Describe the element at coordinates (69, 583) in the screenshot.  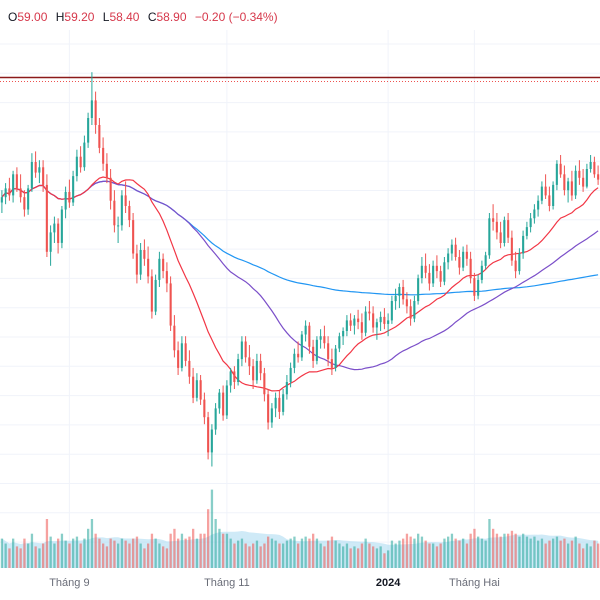
I see `x-tick-label: Tháng 9` at that location.